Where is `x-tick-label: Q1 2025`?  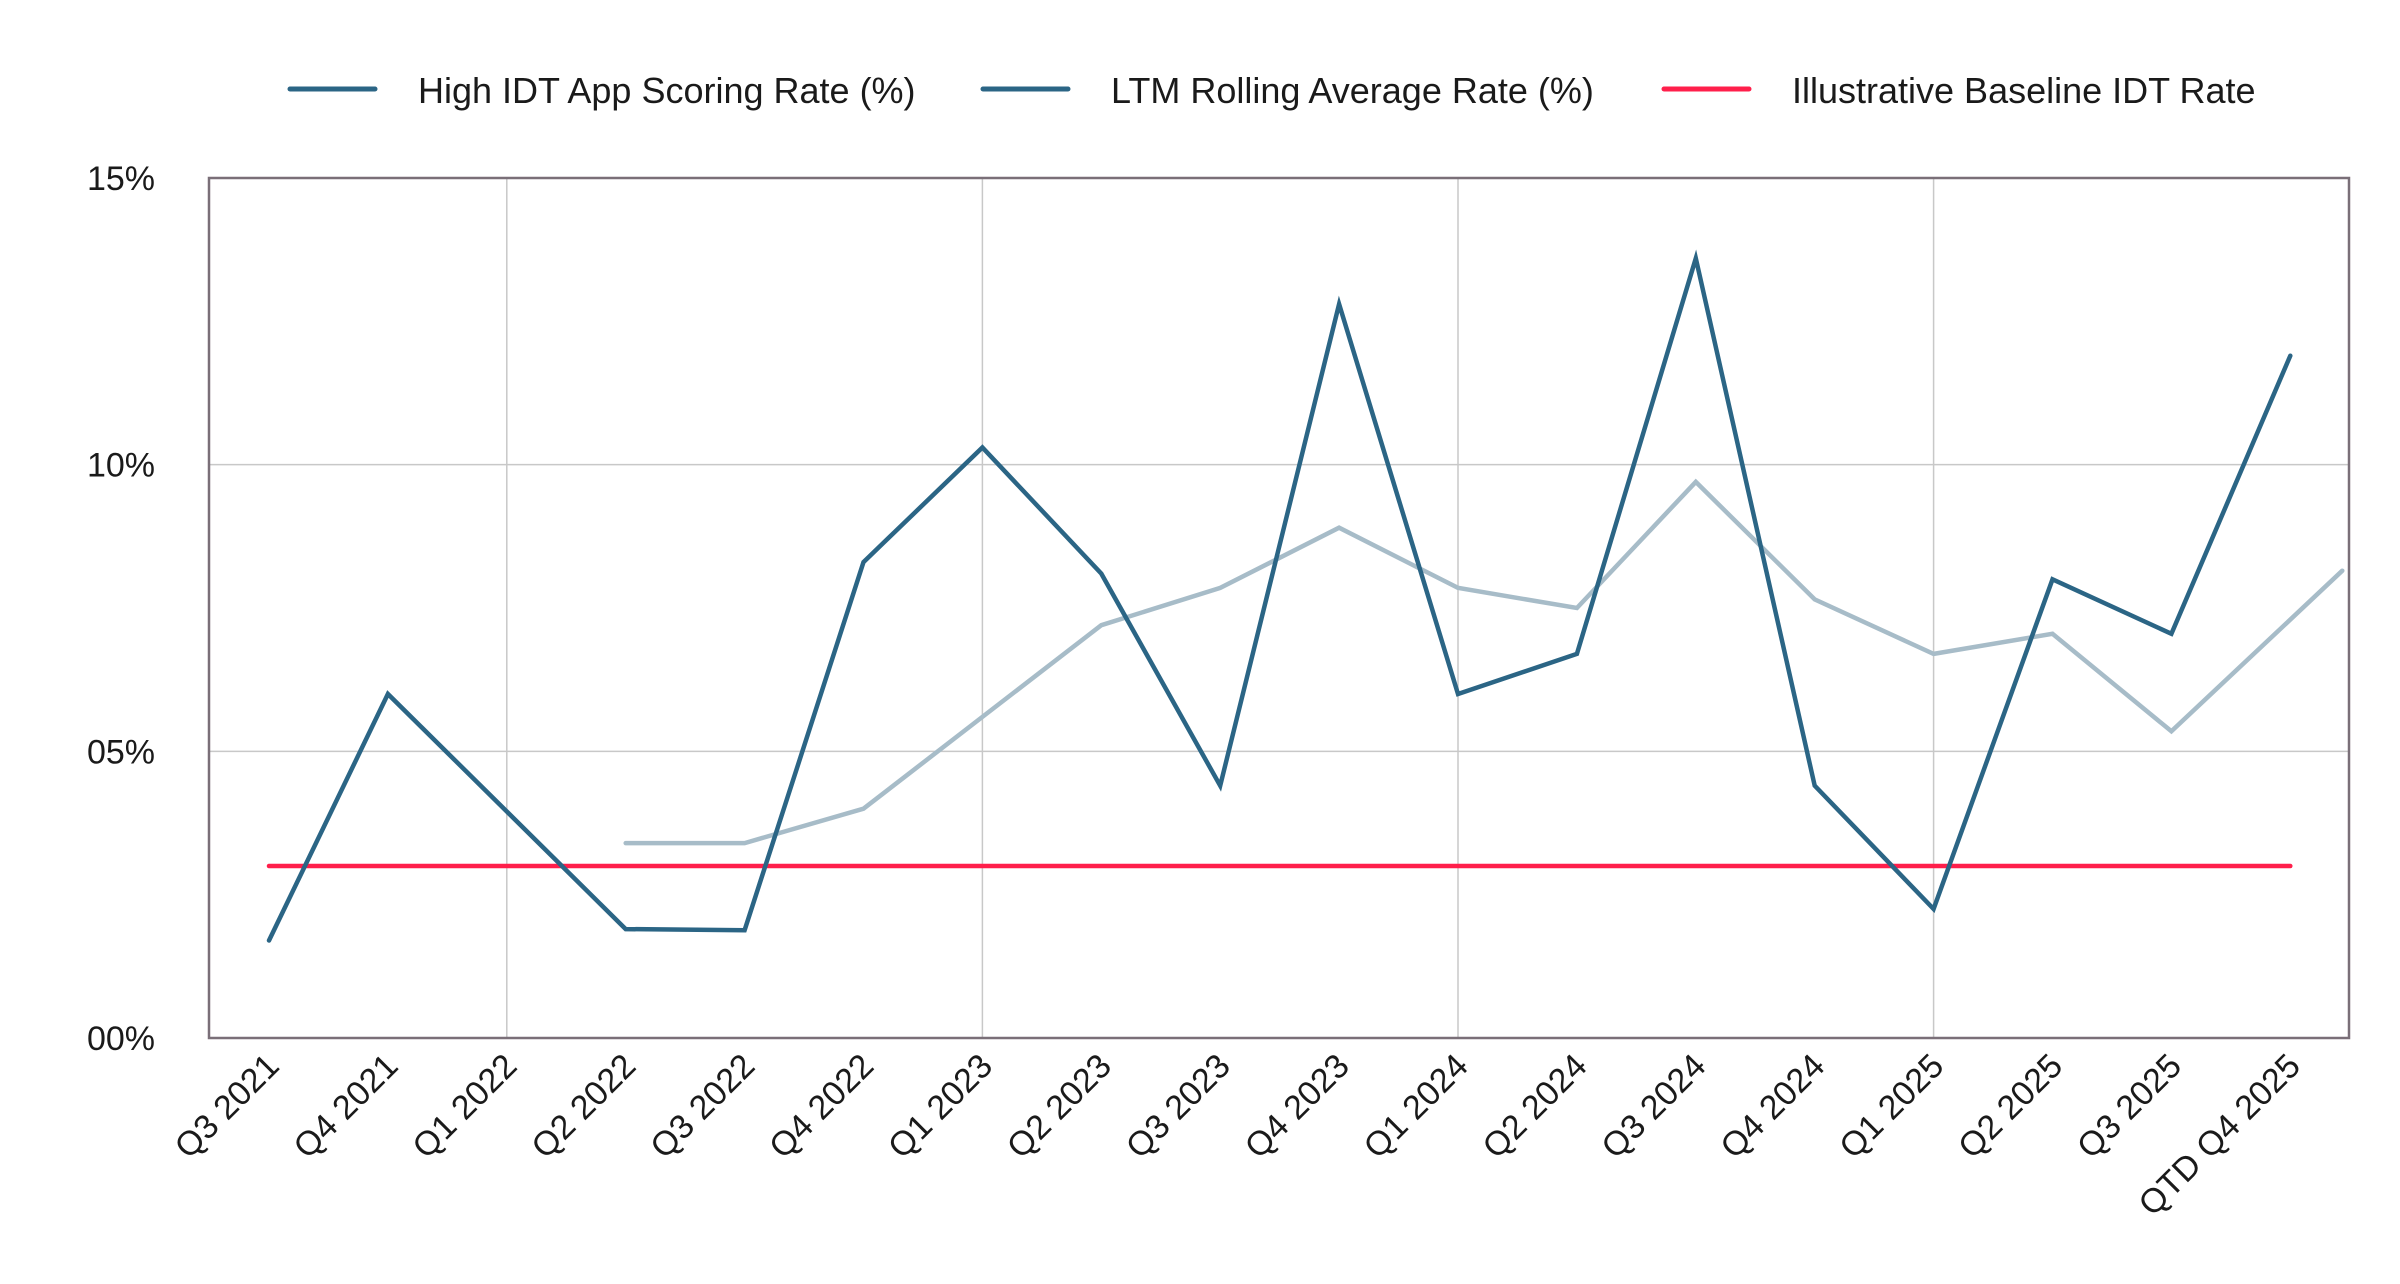
x-tick-label: Q1 2025 is located at coordinates (1891, 1106).